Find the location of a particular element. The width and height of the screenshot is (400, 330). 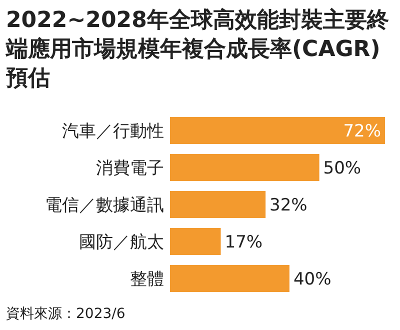

data-label: 72% is located at coordinates (362, 132).